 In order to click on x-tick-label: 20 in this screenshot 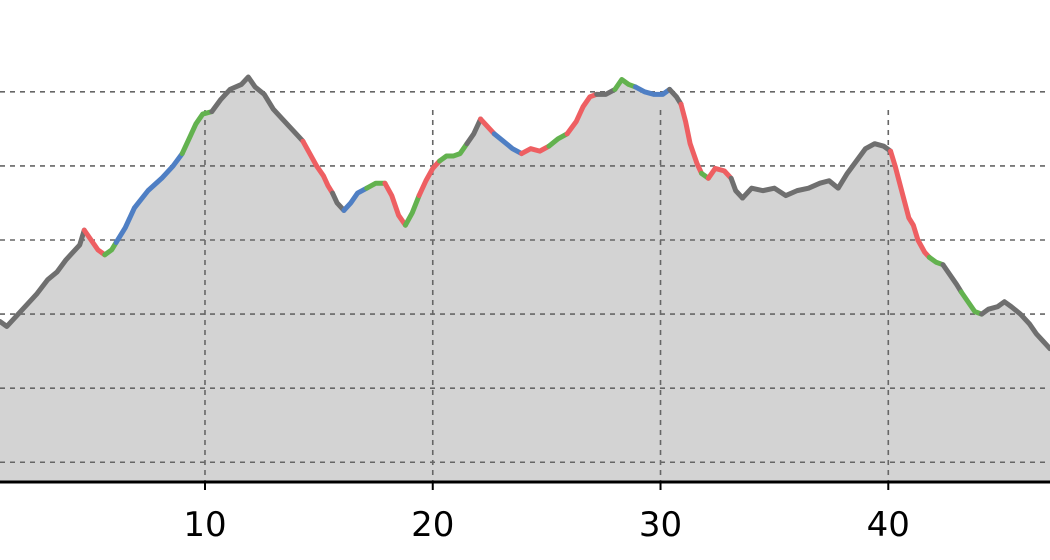, I will do `click(432, 525)`.